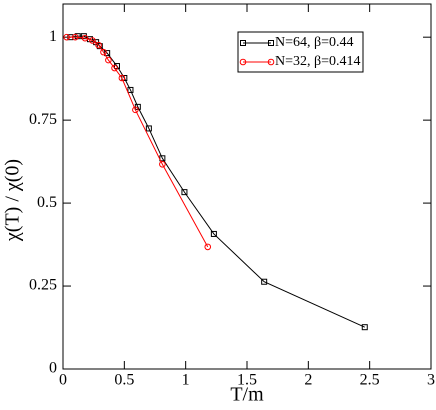 The height and width of the screenshot is (410, 436). Describe the element at coordinates (186, 380) in the screenshot. I see `x-tick-label: 1` at that location.